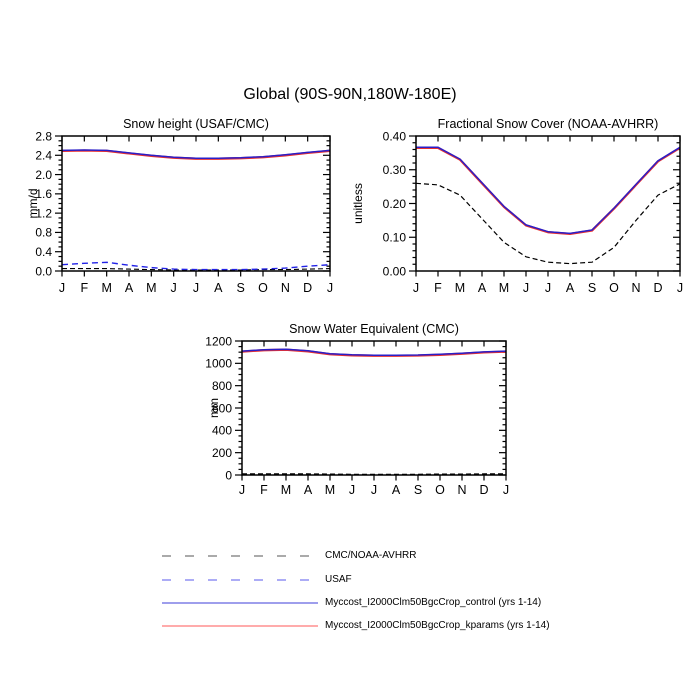 Image resolution: width=700 pixels, height=700 pixels. Describe the element at coordinates (222, 408) in the screenshot. I see `y-tick-label: 600` at that location.